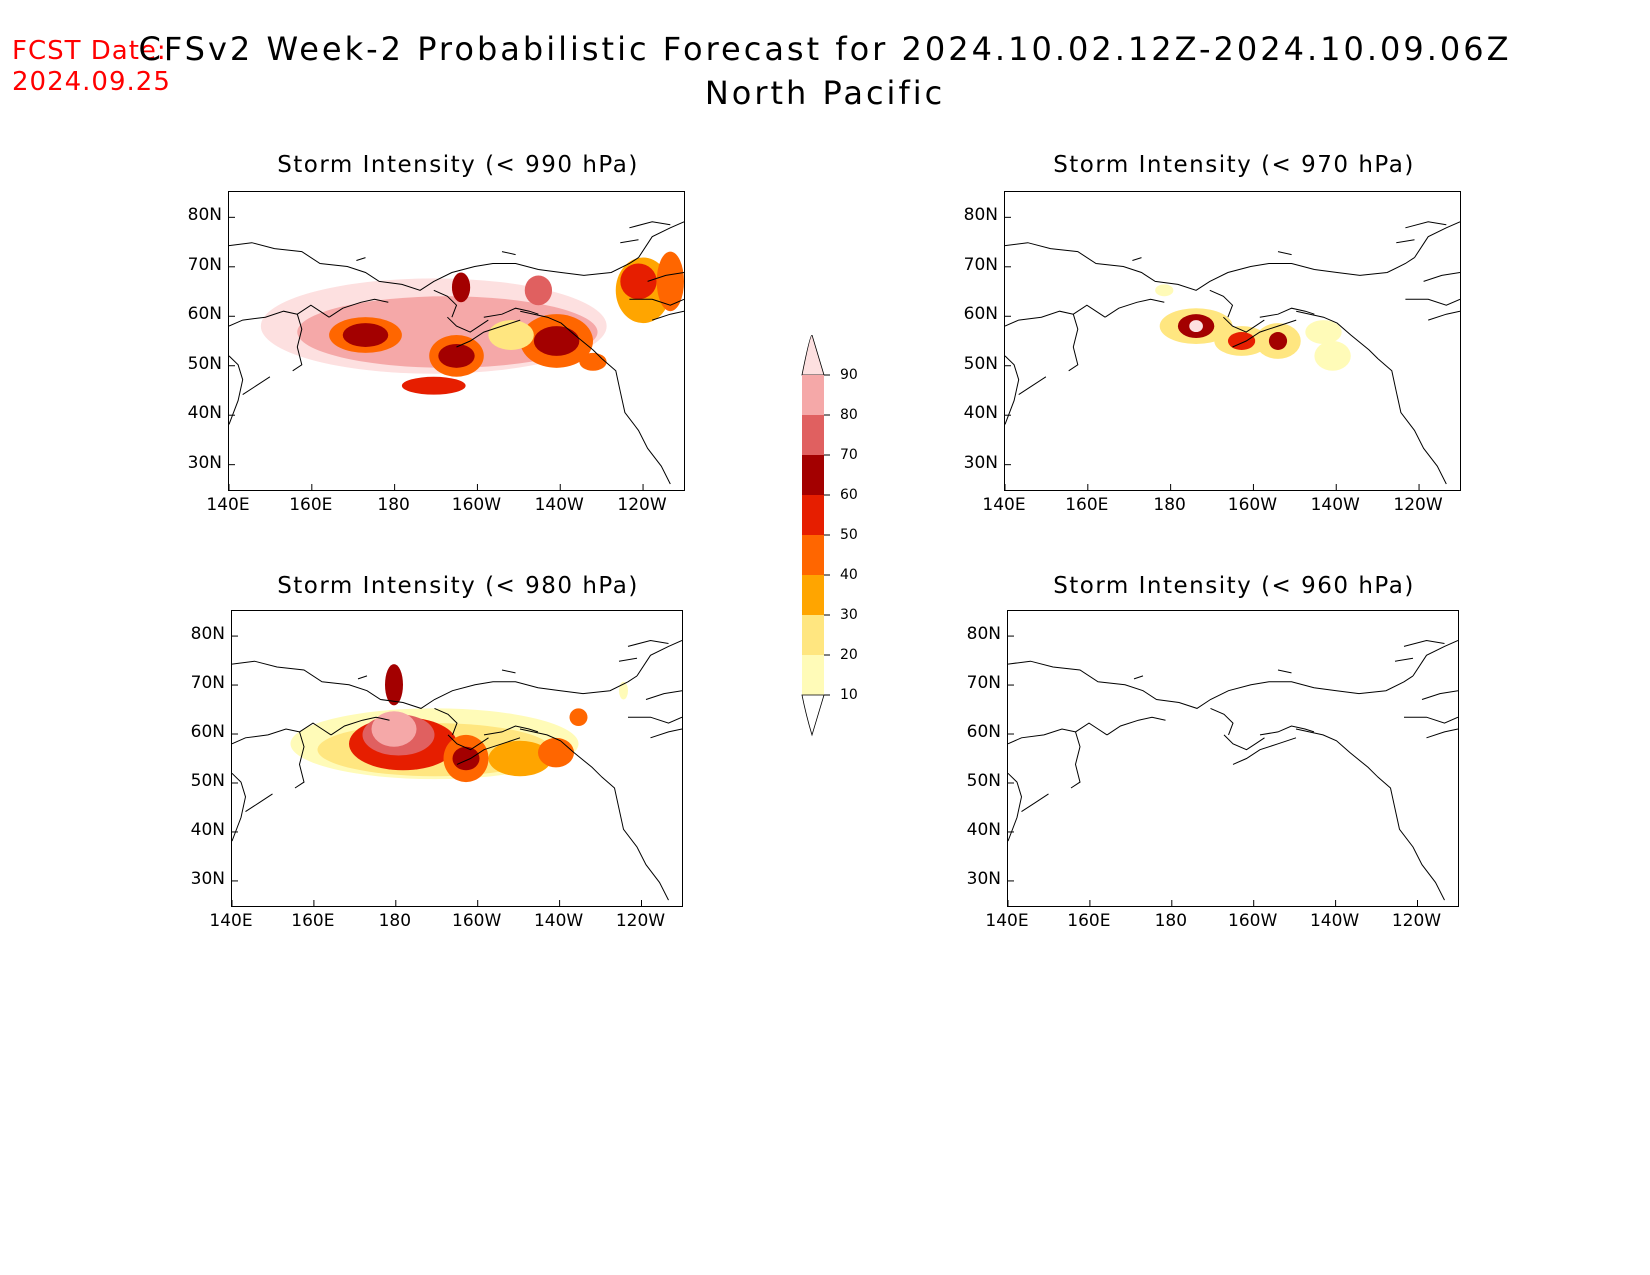 The width and height of the screenshot is (1650, 1275). I want to click on forecast-date-block: FCST Date: 2024.09.25, so click(91, 67).